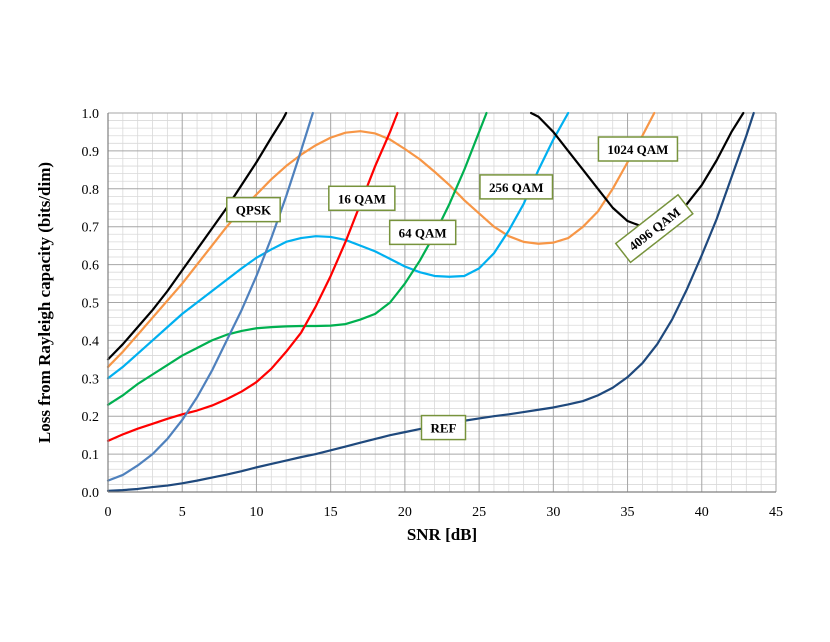  I want to click on x-tick-label: 5, so click(182, 512).